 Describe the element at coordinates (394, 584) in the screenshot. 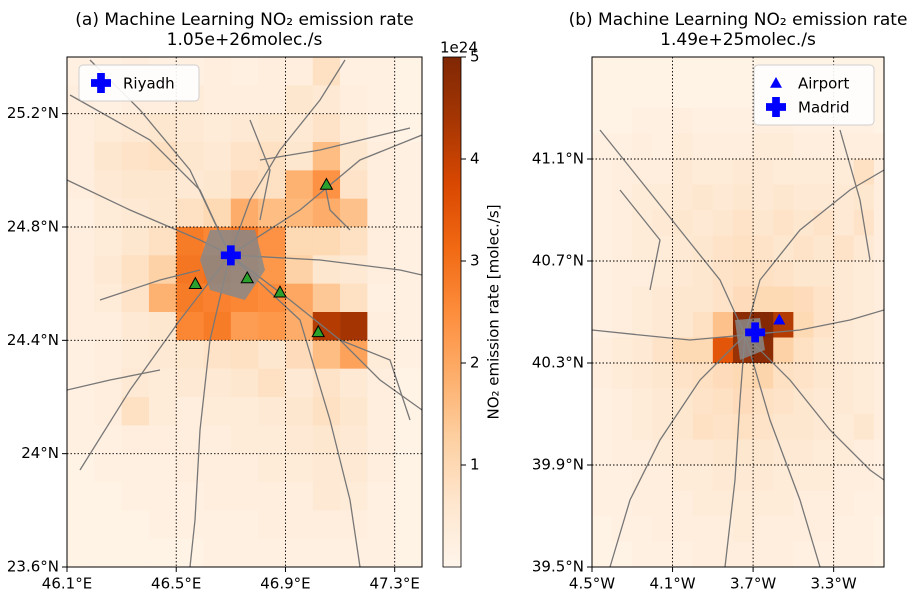

I see `x-tick-label: 47.3°E` at that location.